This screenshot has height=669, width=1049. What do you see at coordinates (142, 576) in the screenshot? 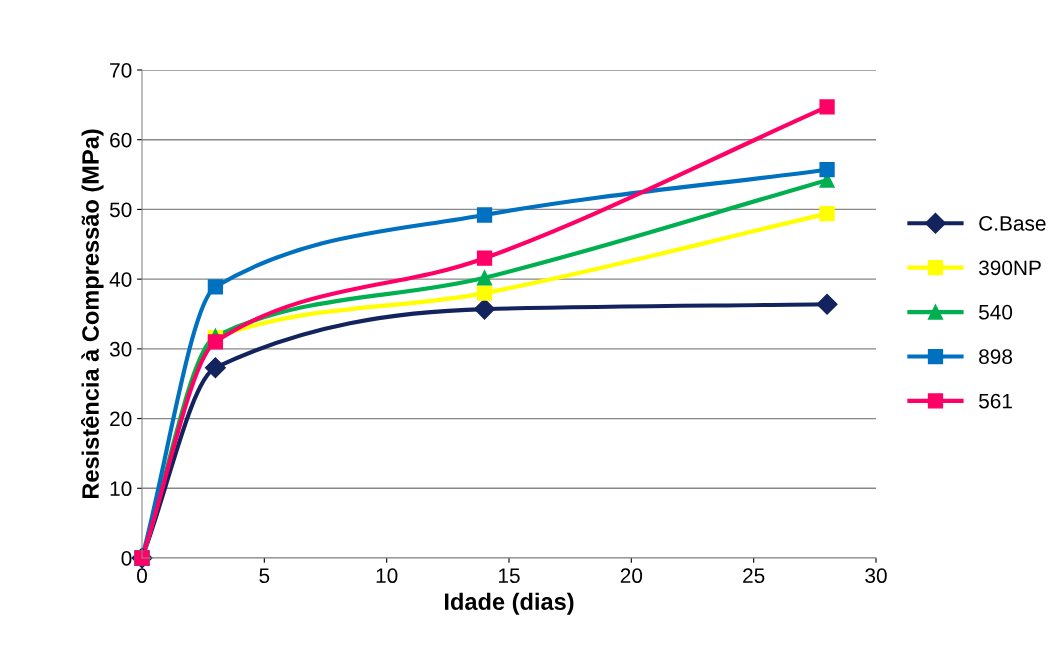
I see `x-tick-label: 0` at bounding box center [142, 576].